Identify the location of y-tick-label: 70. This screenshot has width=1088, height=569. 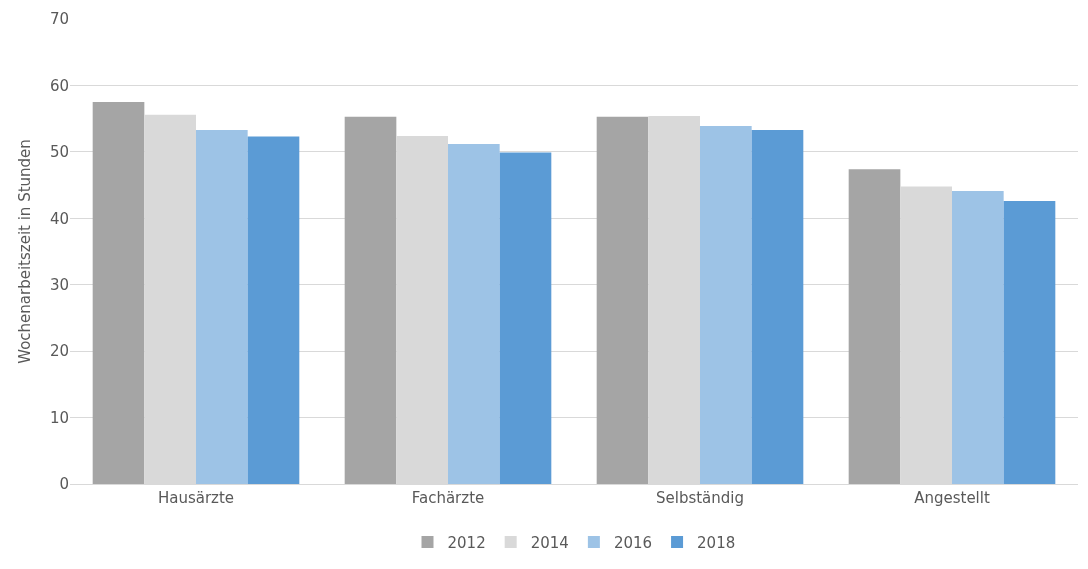
(59, 19).